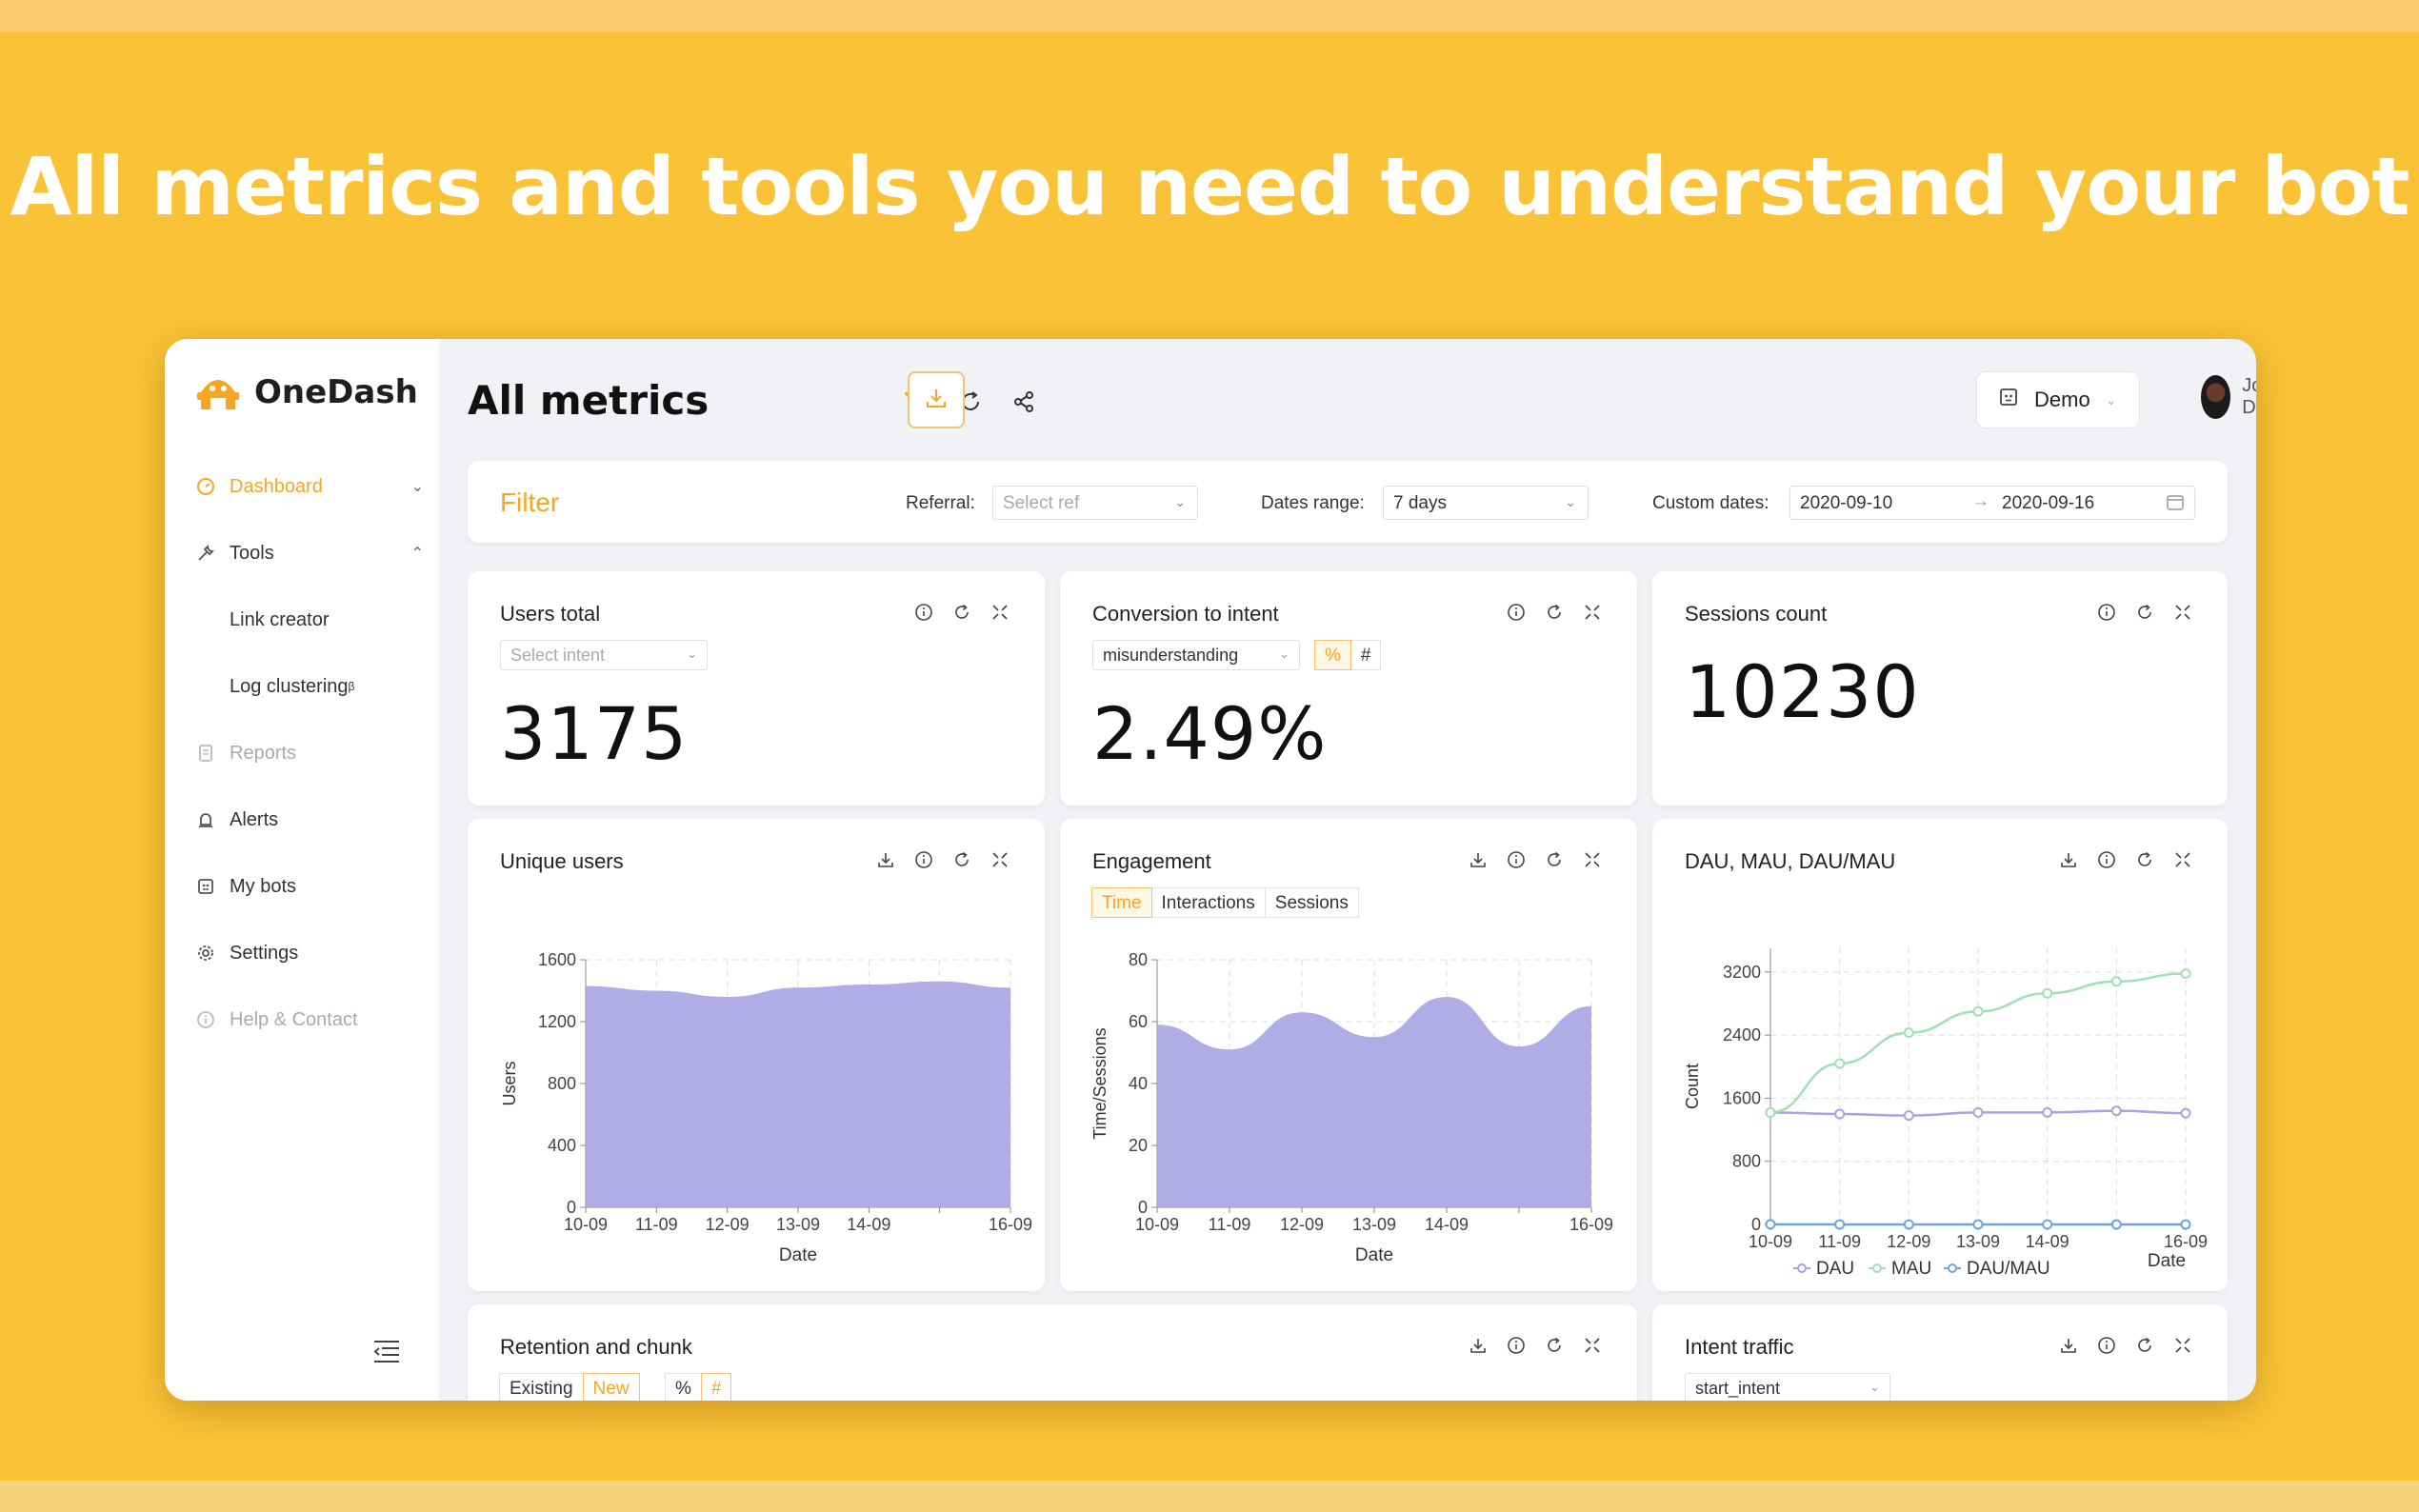 The image size is (2419, 1512). What do you see at coordinates (798, 1255) in the screenshot?
I see `x-axis-label: Date` at bounding box center [798, 1255].